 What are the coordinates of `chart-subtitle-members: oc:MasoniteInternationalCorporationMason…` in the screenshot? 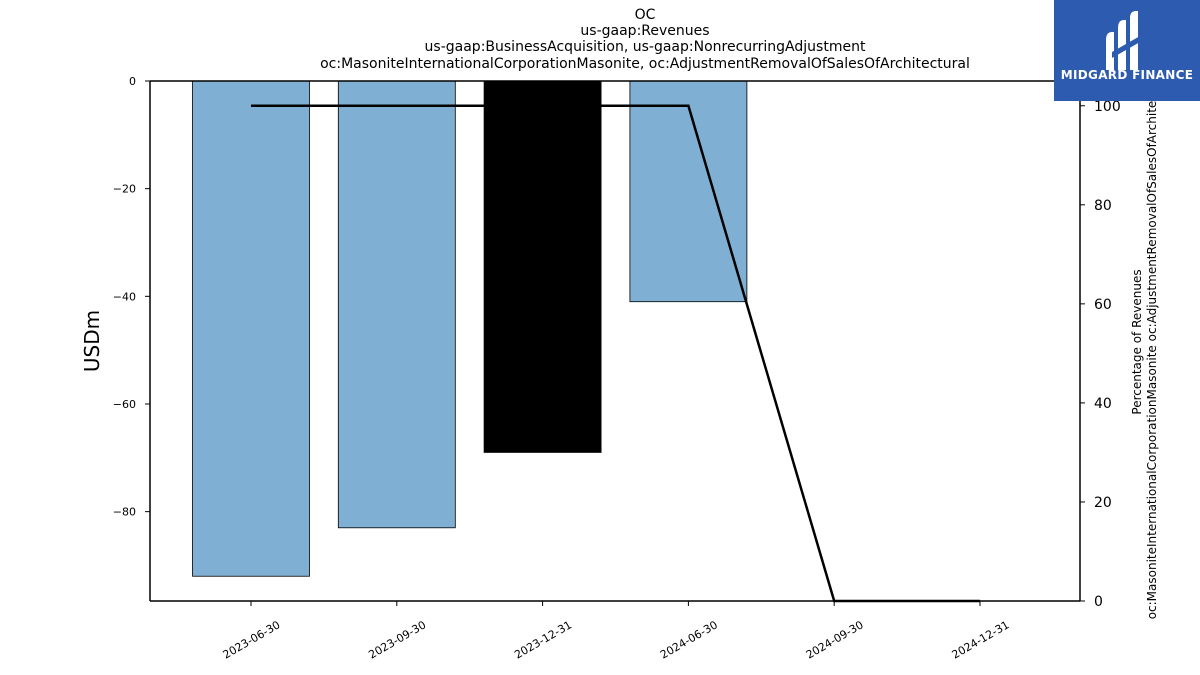 It's located at (645, 64).